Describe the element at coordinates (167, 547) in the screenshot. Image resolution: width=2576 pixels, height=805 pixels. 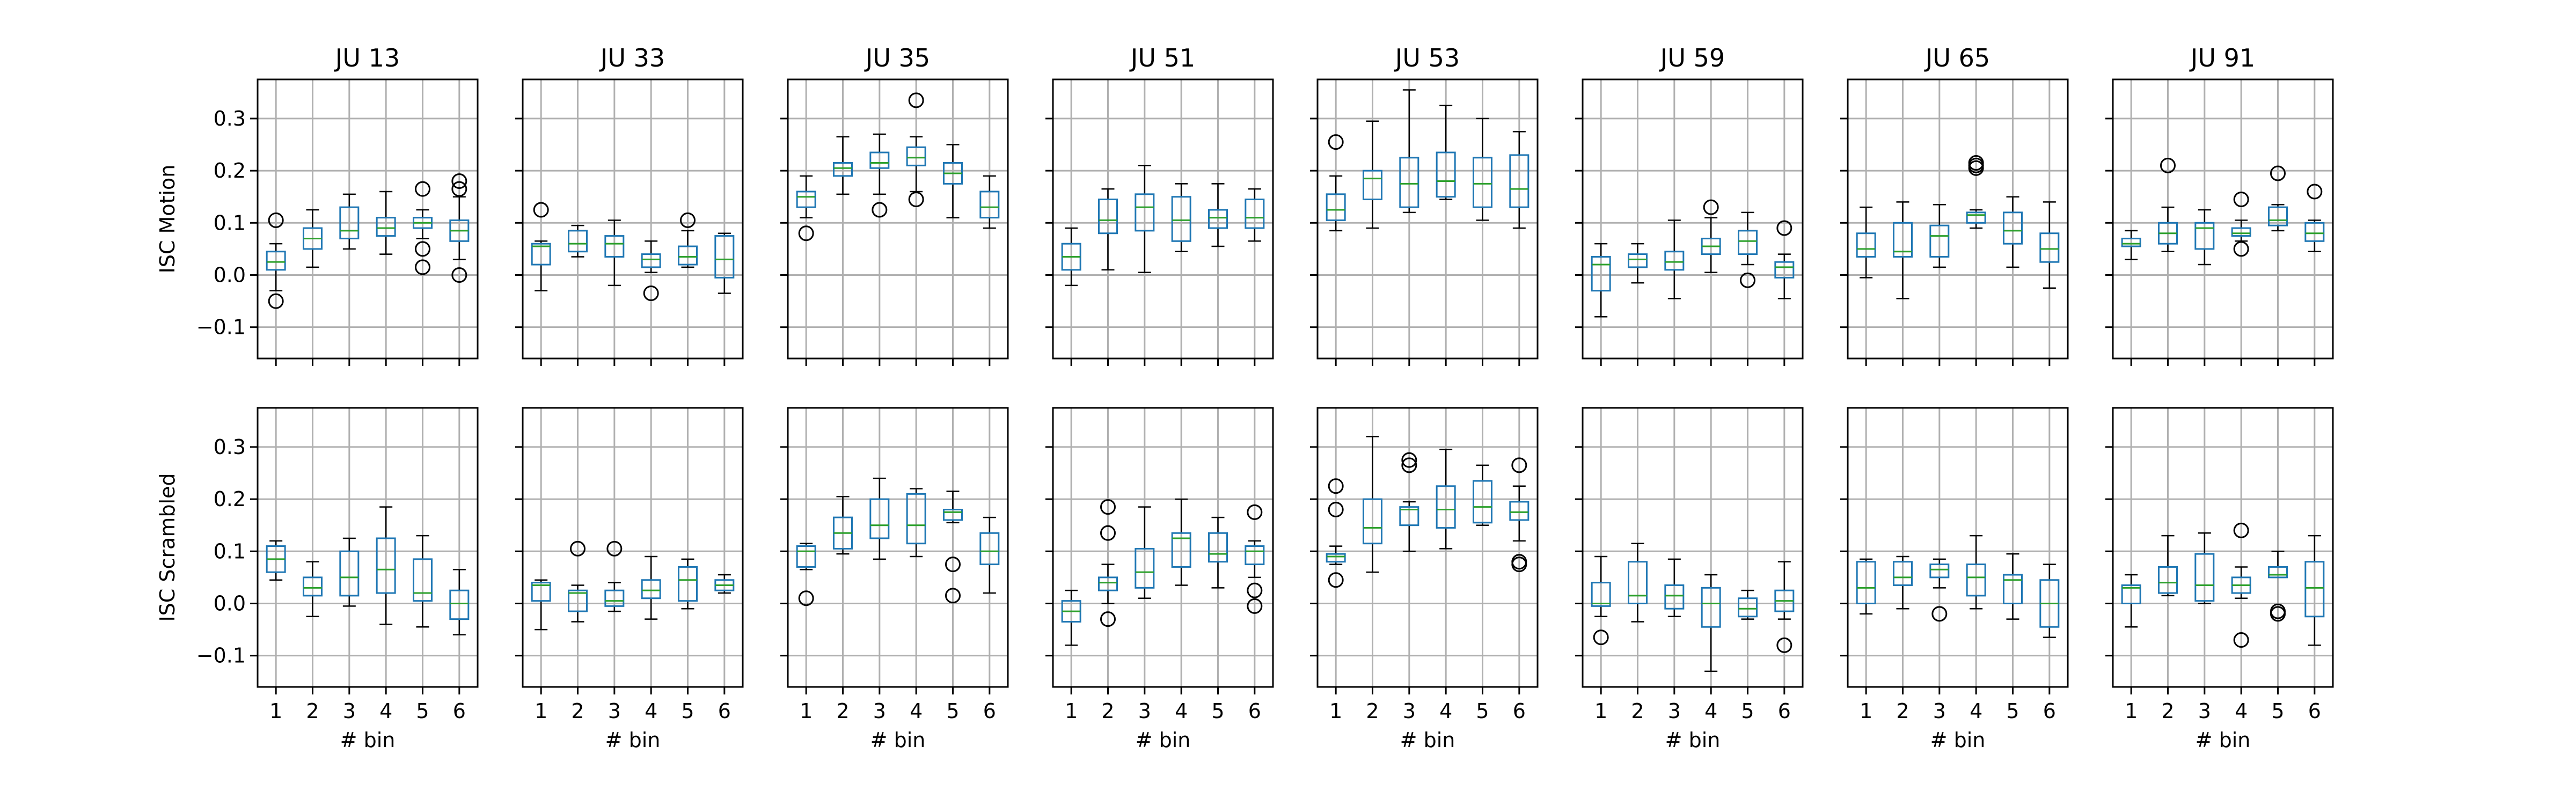
I see `y-axis-label: ISC Scrambled` at that location.